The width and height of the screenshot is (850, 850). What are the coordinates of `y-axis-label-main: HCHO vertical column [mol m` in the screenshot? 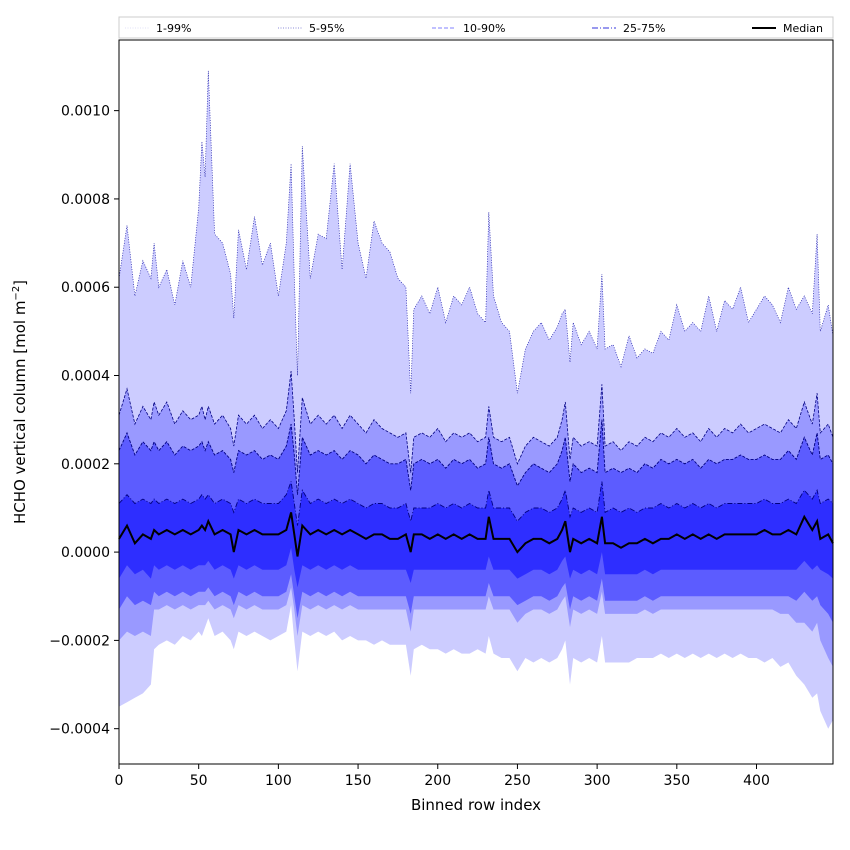 It's located at (20, 412).